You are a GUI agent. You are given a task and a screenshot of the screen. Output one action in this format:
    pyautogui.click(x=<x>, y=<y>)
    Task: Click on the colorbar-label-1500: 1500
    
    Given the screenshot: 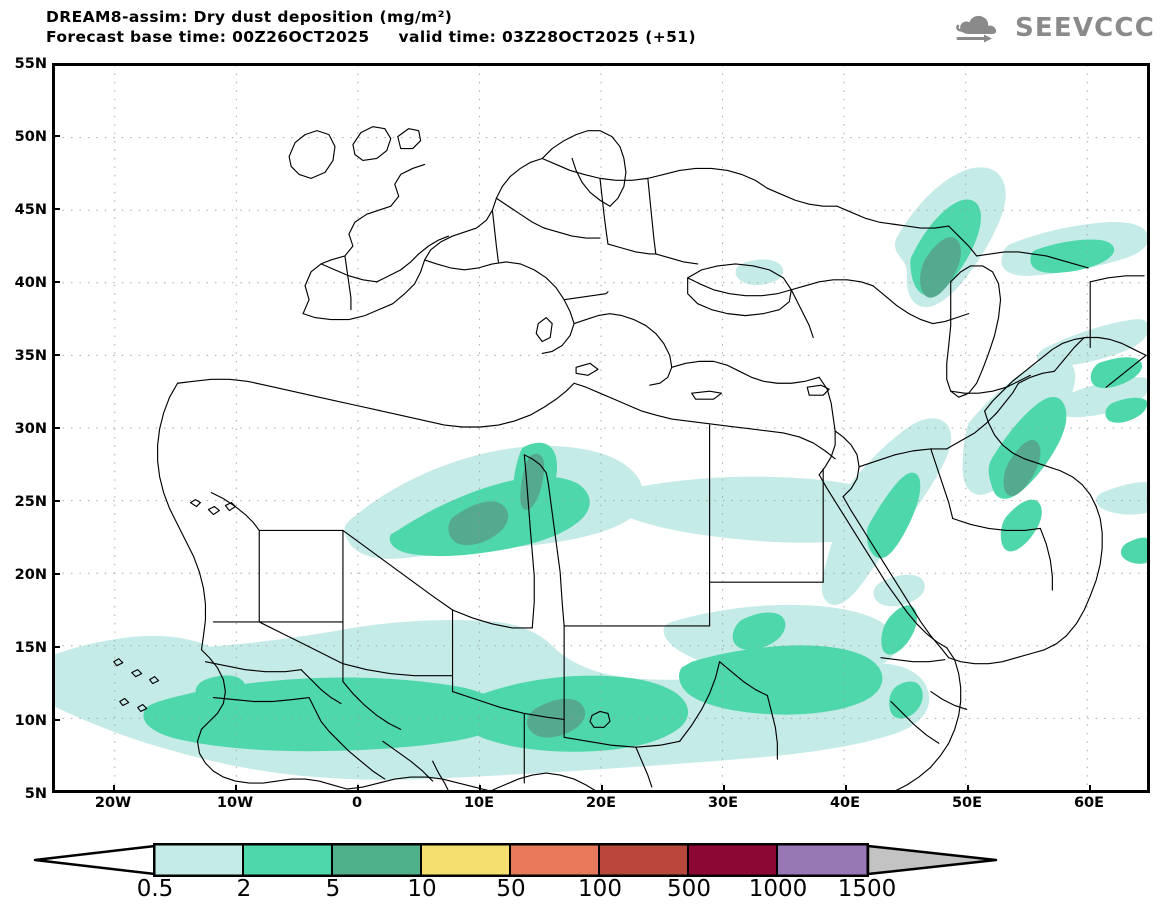 What is the action you would take?
    pyautogui.click(x=867, y=889)
    